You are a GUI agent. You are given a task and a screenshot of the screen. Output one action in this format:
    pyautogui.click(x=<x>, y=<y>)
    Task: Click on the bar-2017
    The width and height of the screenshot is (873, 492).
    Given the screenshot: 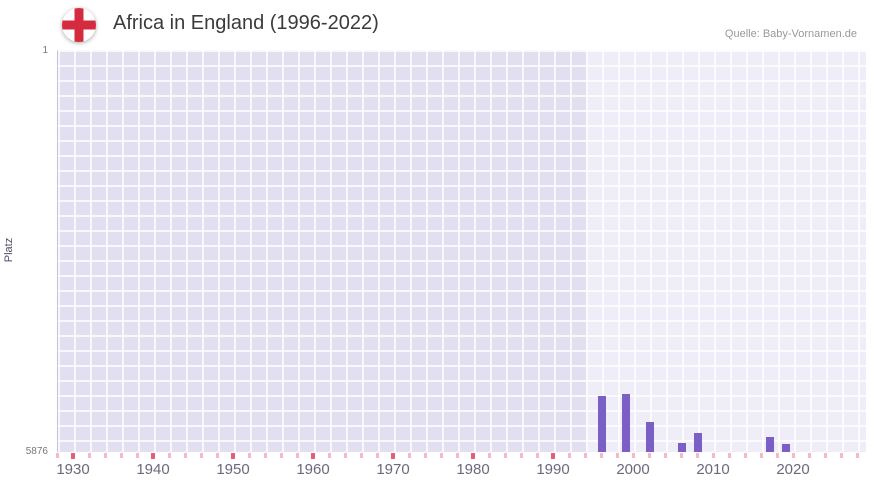 What is the action you would take?
    pyautogui.click(x=770, y=444)
    